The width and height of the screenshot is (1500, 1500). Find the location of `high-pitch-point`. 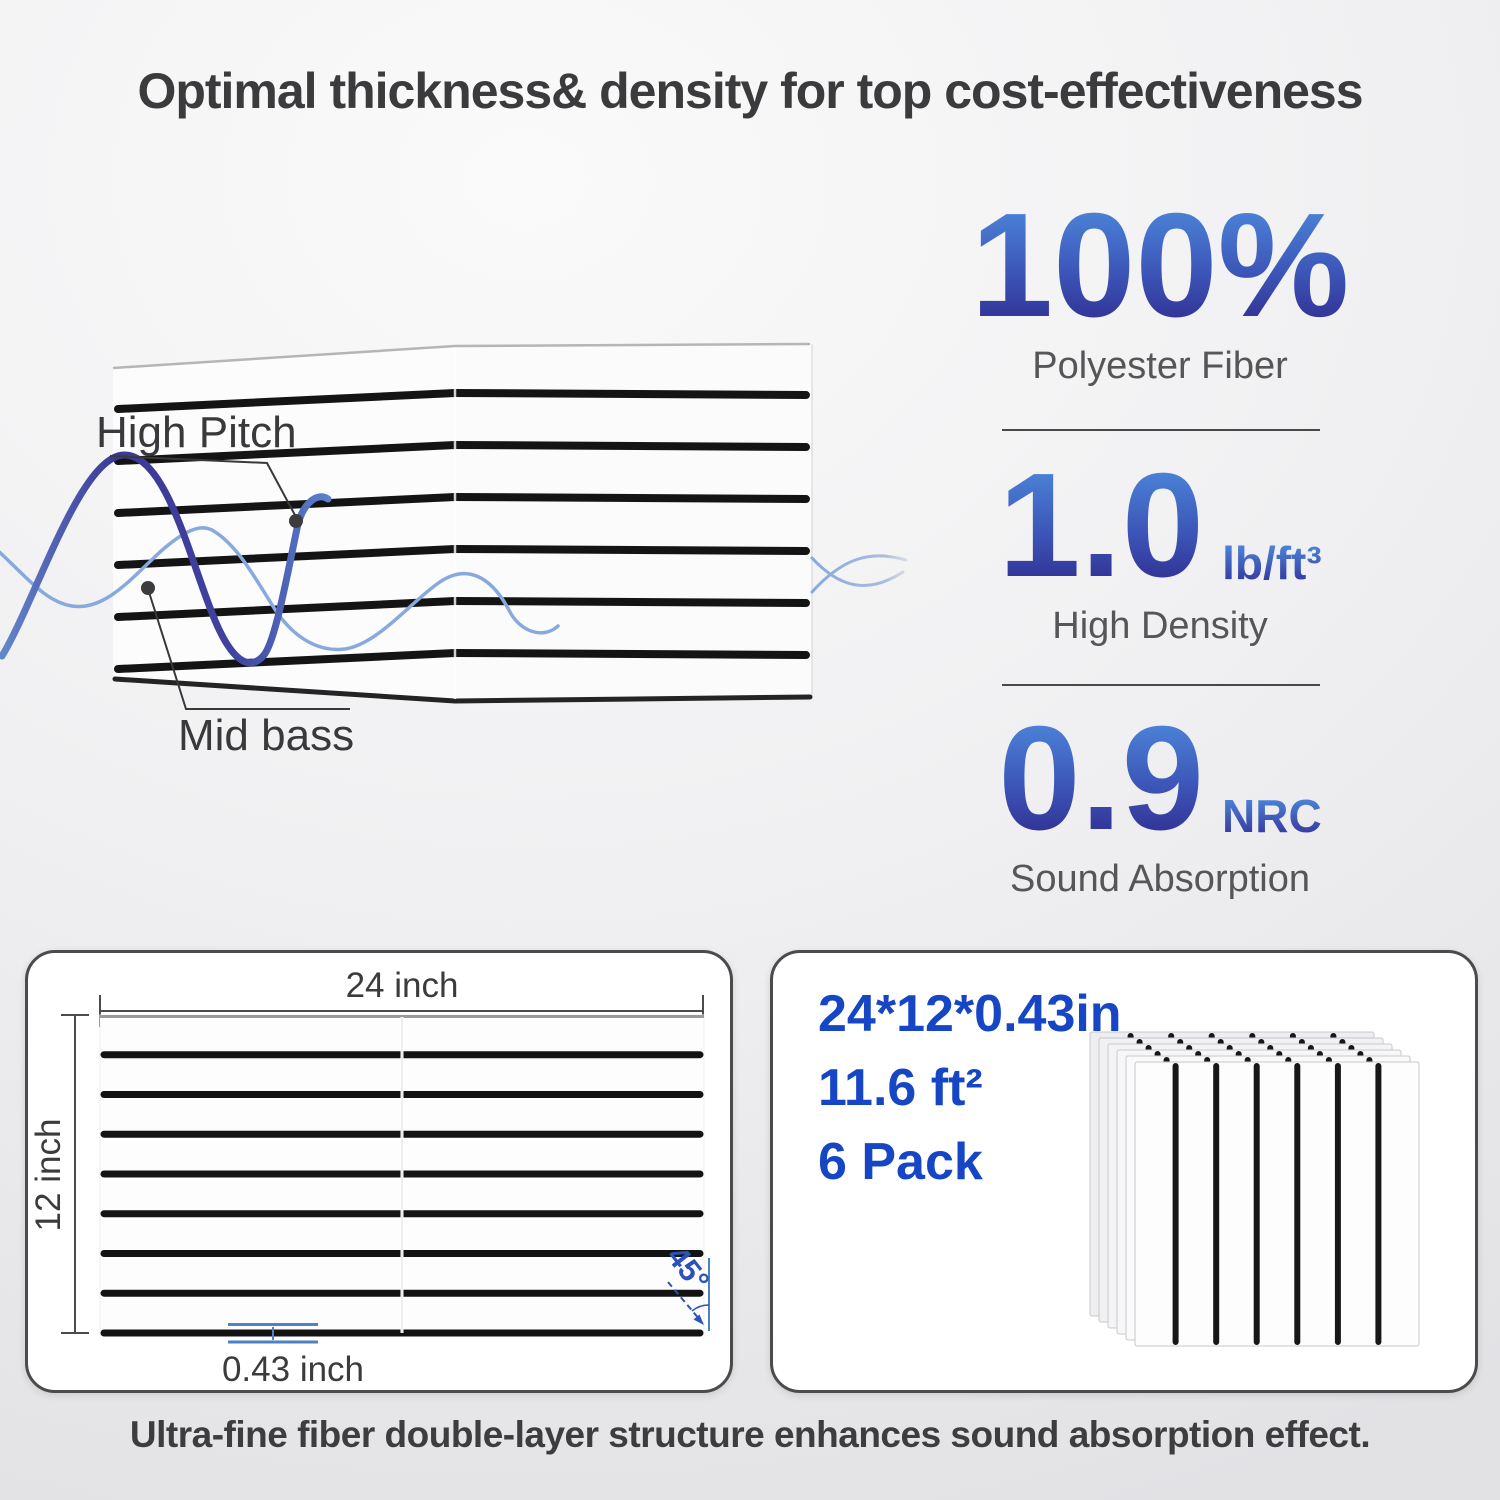

high-pitch-point is located at coordinates (296, 521).